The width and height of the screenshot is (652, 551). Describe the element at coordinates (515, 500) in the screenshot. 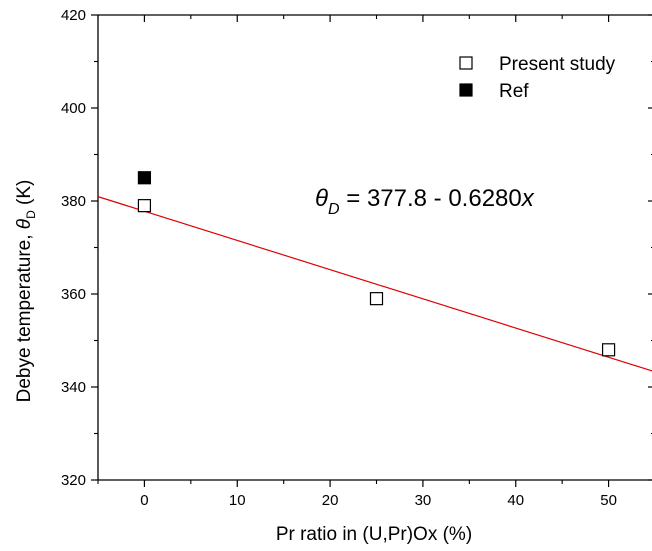

I see `x-tick-label: 40` at that location.